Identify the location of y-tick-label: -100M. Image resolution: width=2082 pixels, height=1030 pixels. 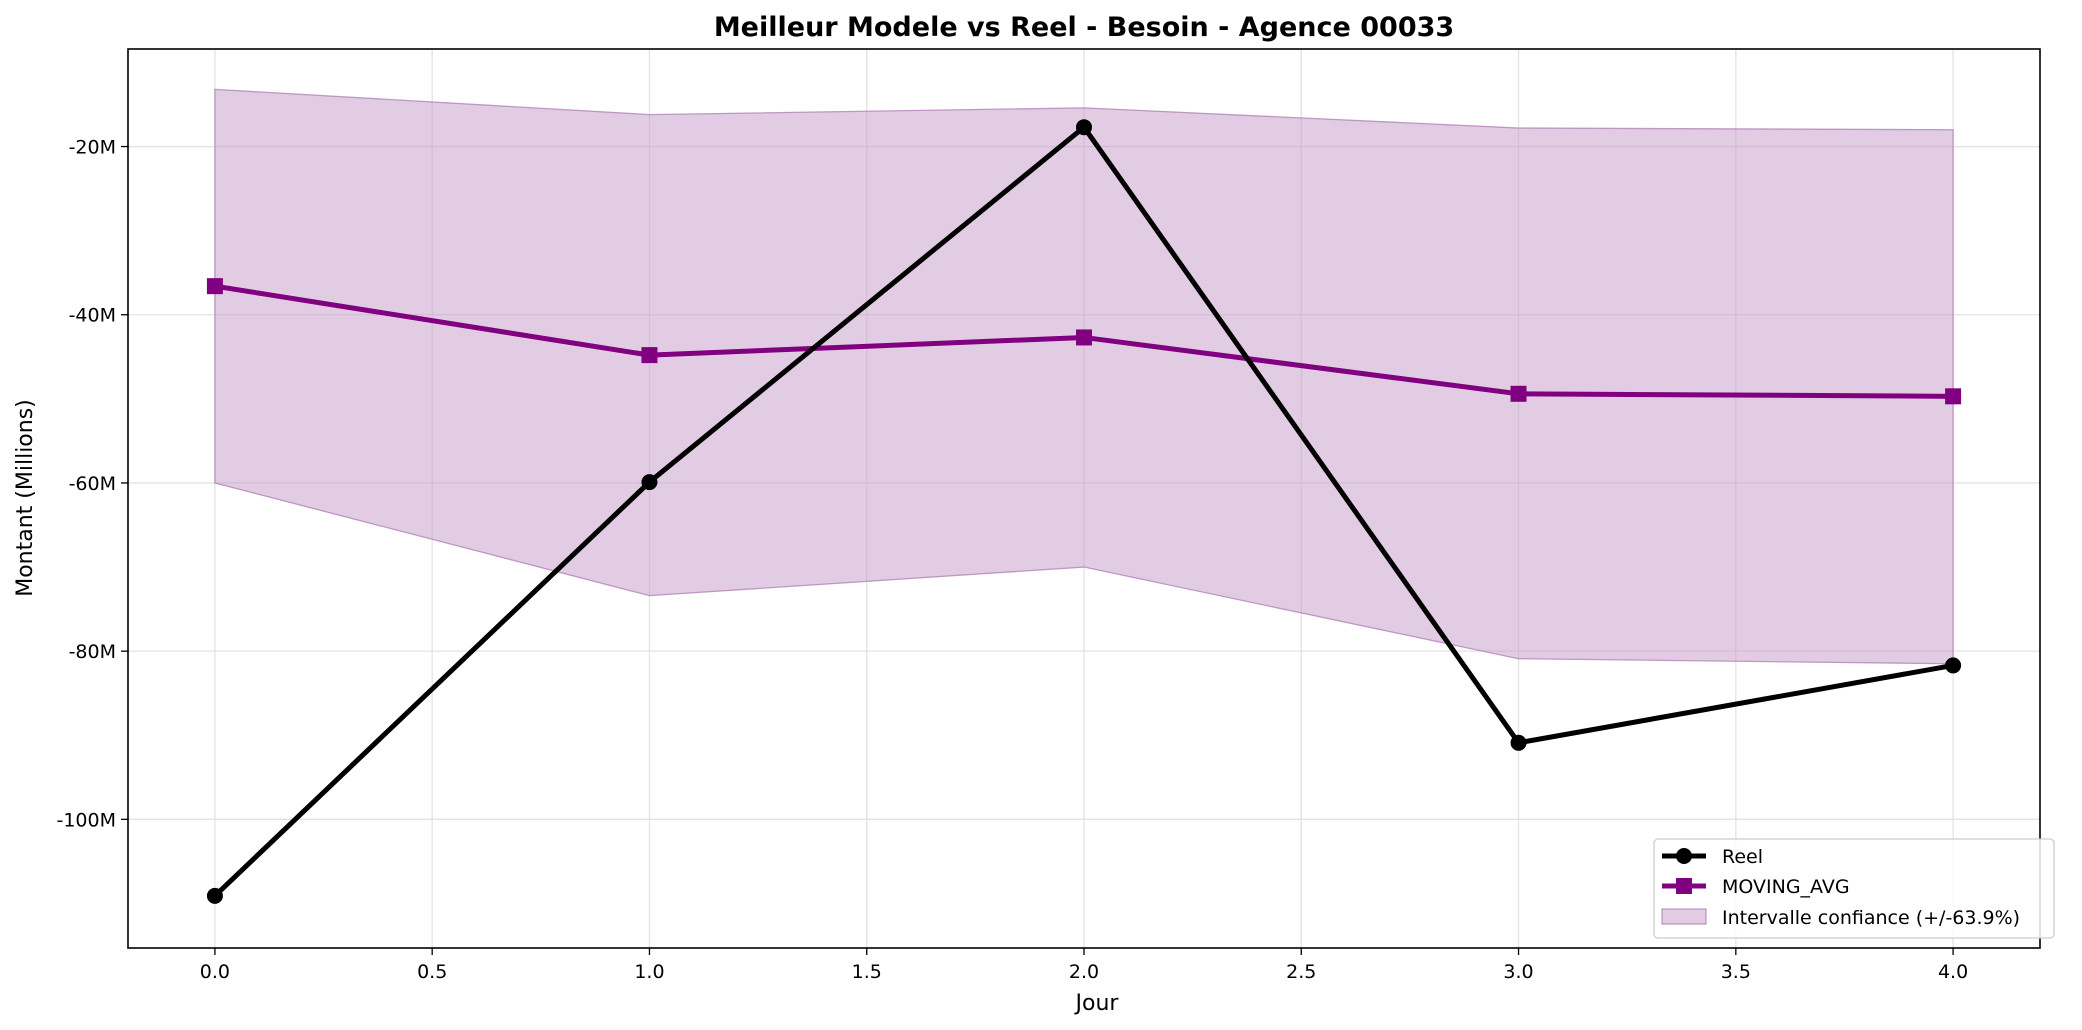
(86, 820).